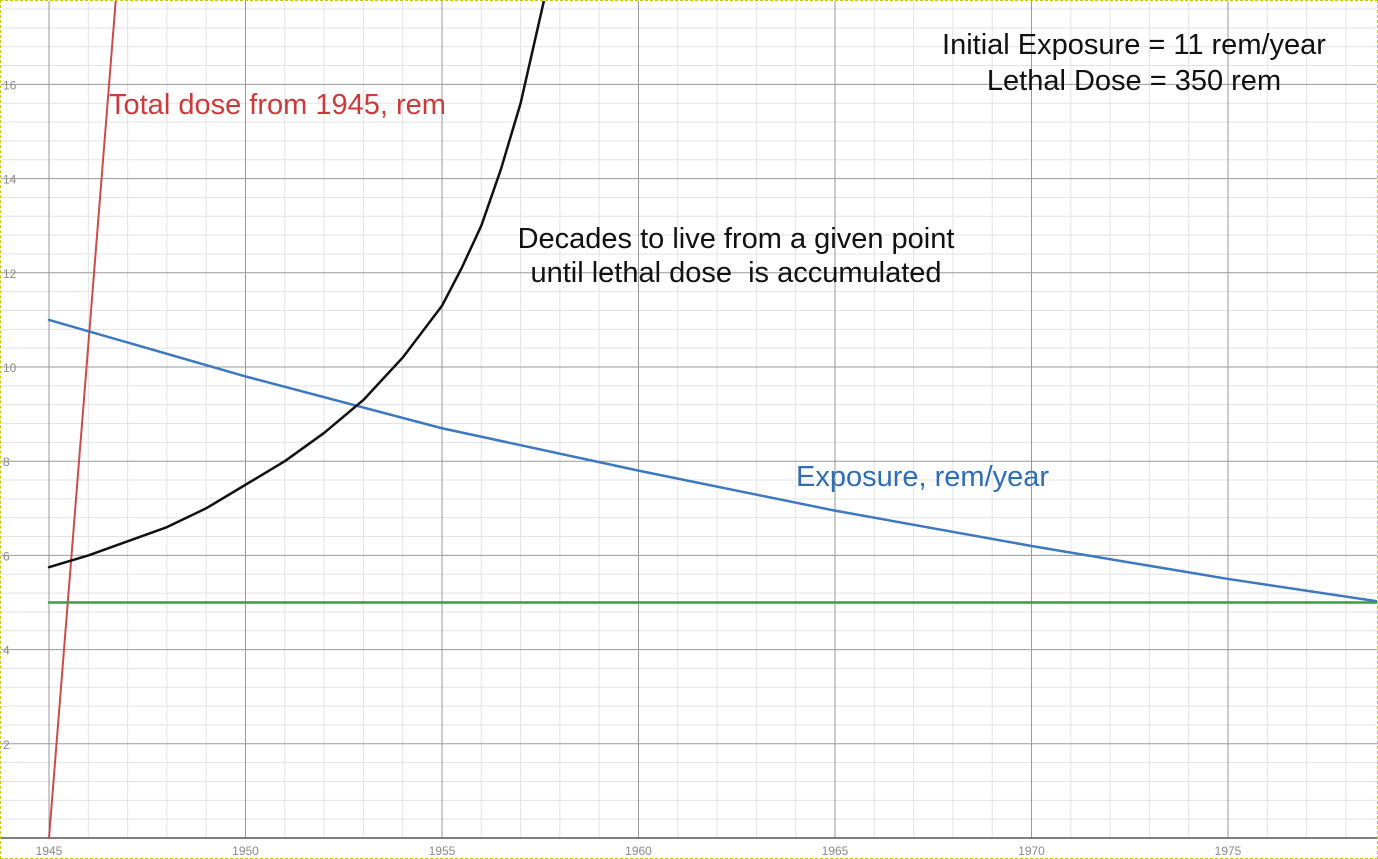 This screenshot has width=1378, height=859. I want to click on annotation-initial-exposure: Initial Exposure = 11 rem/year, so click(1134, 45).